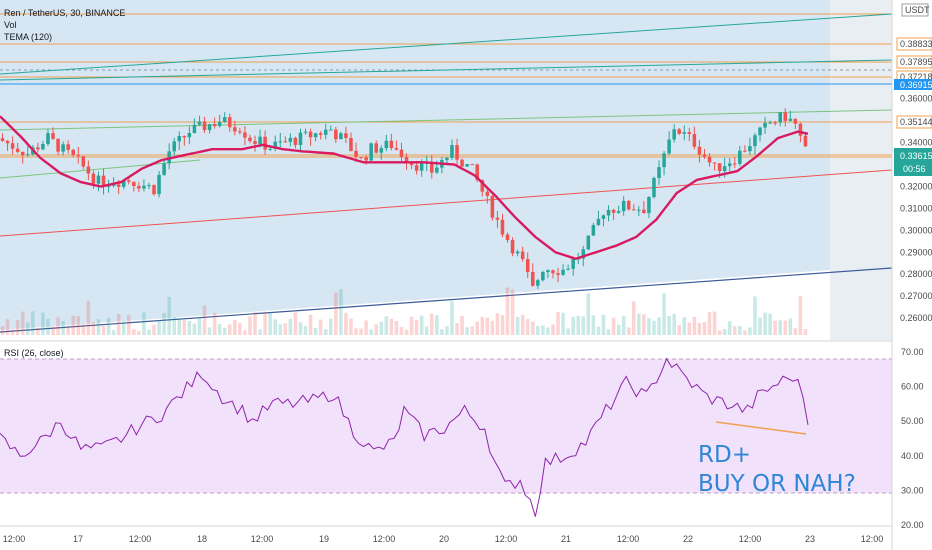 The image size is (932, 550). Describe the element at coordinates (28, 37) in the screenshot. I see `tema-legend: TEMA (120)` at that location.